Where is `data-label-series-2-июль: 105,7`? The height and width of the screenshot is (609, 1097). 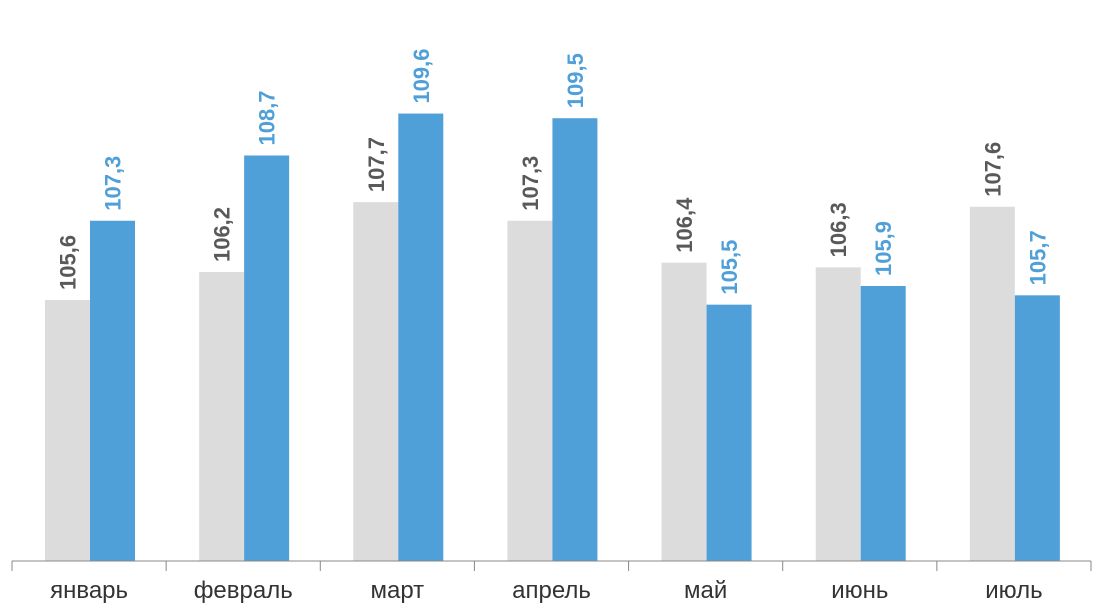 data-label-series-2-июль: 105,7 is located at coordinates (1037, 257).